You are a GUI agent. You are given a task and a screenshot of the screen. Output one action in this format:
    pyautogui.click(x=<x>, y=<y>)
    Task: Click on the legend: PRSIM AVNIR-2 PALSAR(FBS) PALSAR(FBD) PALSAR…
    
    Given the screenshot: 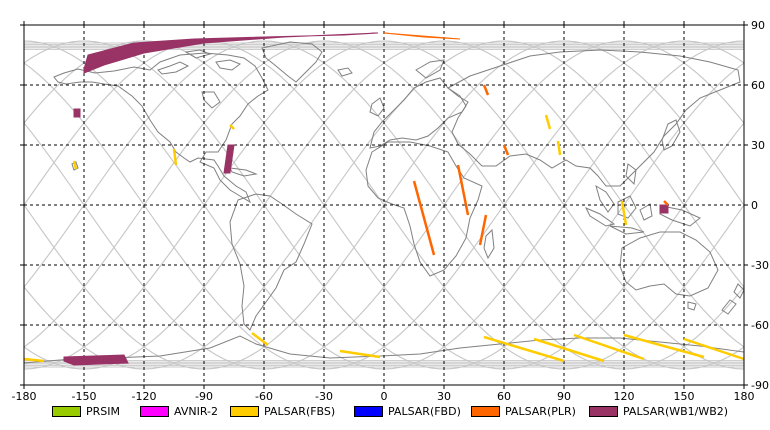 What is the action you would take?
    pyautogui.click(x=385, y=411)
    